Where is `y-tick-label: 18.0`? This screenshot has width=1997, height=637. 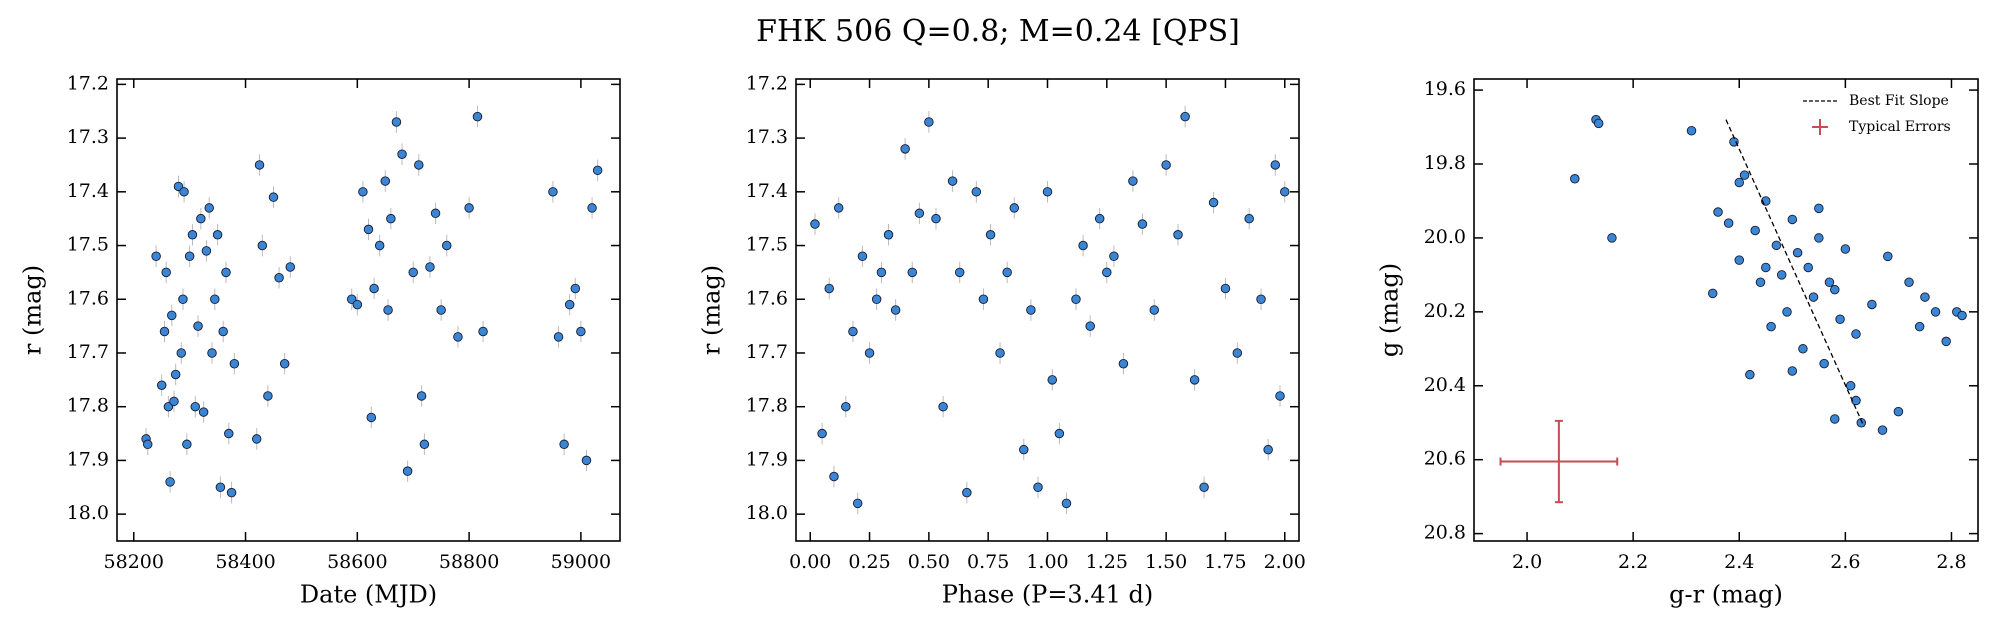
y-tick-label: 18.0 is located at coordinates (767, 513).